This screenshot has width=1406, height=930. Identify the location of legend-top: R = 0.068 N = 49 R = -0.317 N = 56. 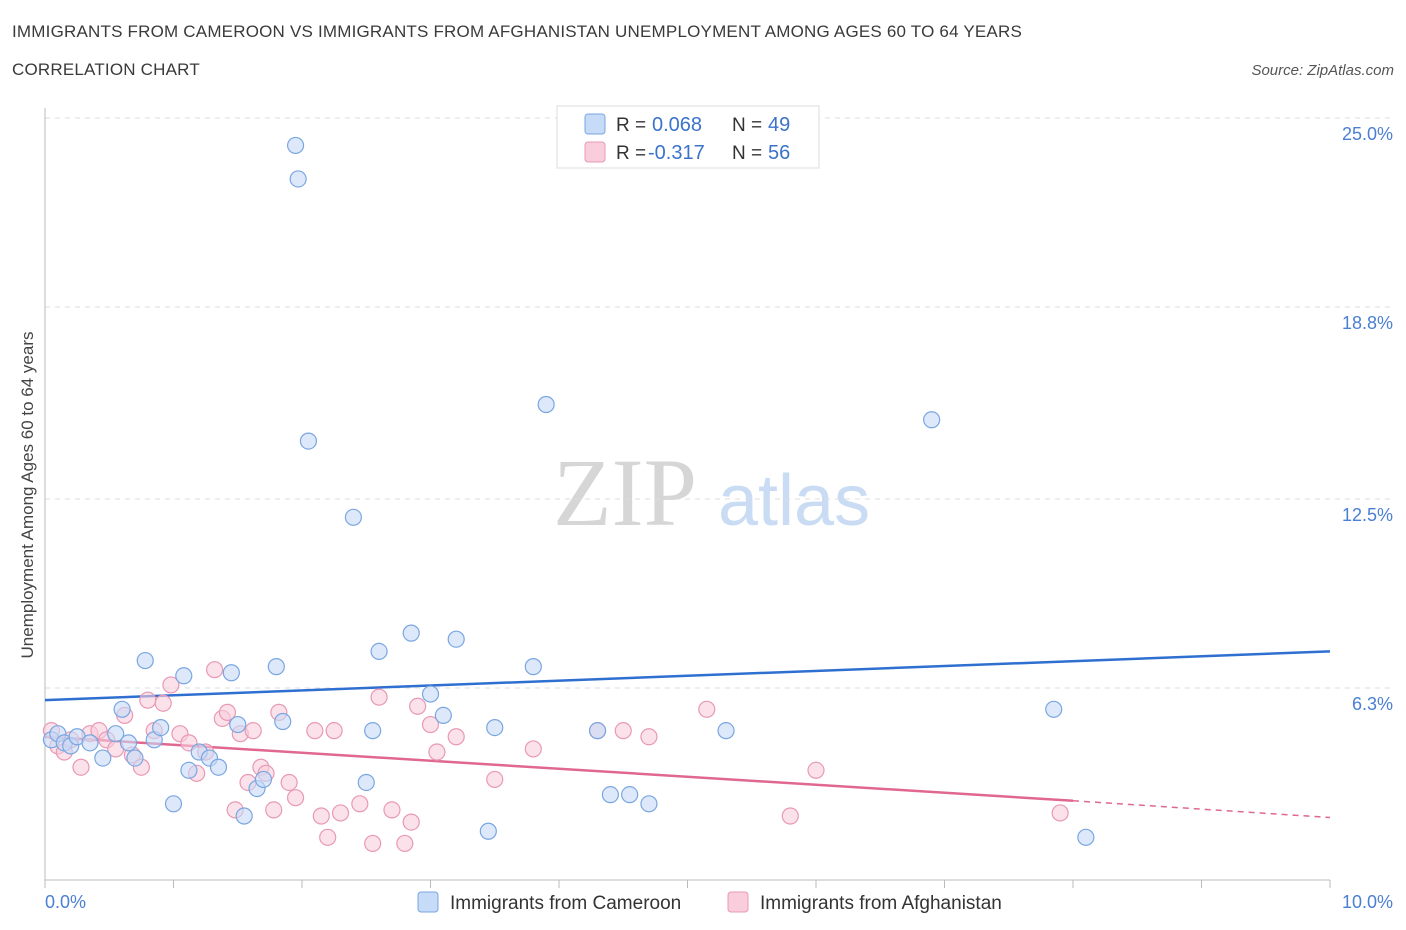
(688, 137).